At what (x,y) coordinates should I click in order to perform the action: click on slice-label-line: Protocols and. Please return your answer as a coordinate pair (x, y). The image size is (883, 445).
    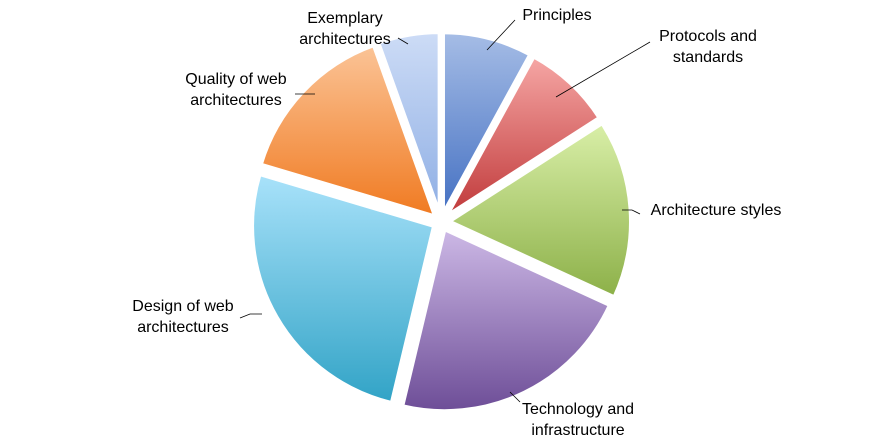
    Looking at the image, I should click on (708, 36).